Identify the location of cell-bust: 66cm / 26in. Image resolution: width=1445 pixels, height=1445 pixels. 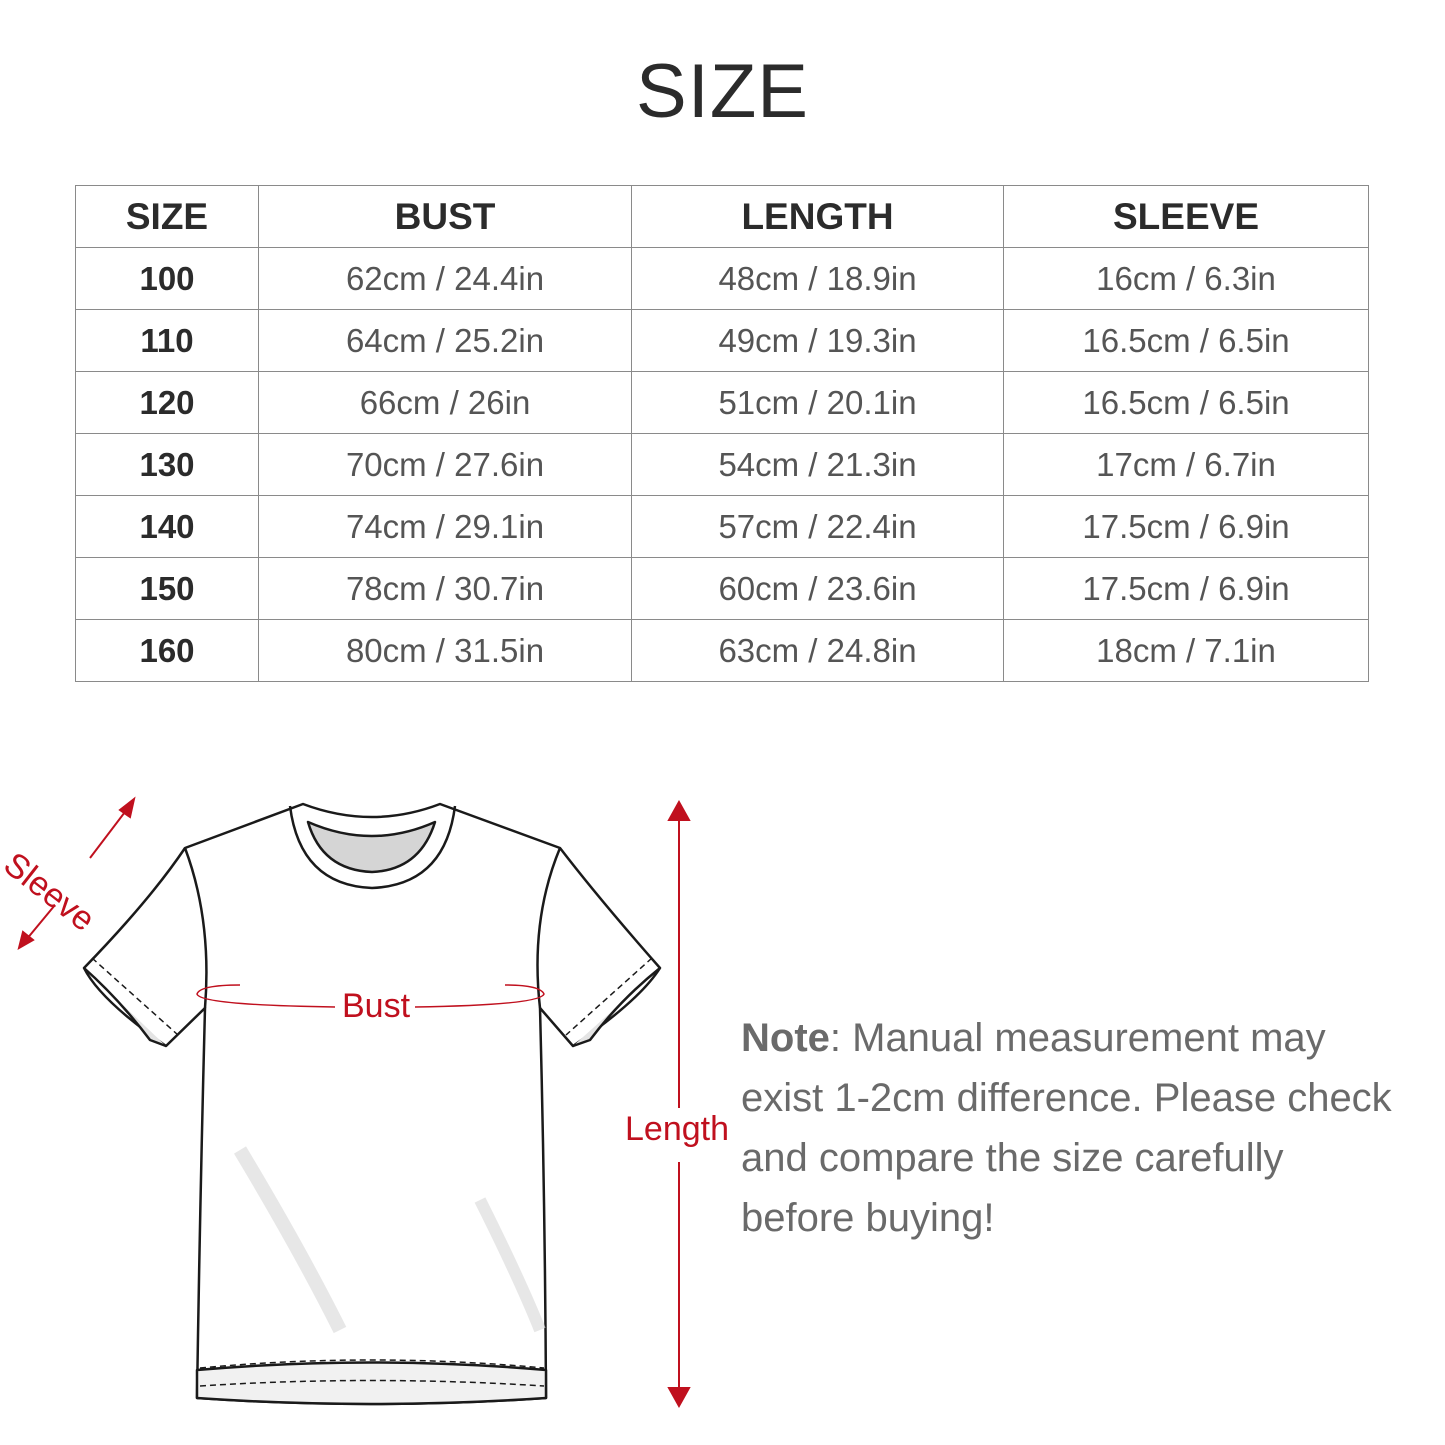
(445, 402).